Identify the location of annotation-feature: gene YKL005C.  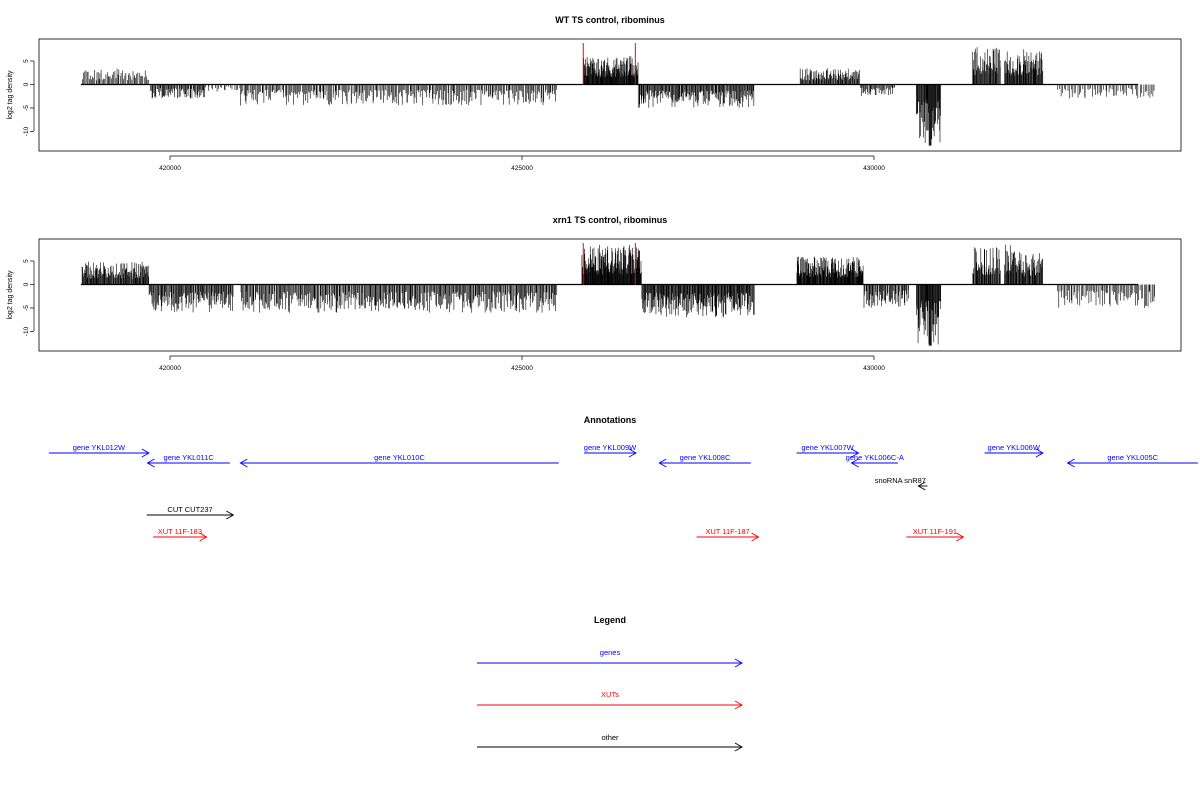
(1132, 460).